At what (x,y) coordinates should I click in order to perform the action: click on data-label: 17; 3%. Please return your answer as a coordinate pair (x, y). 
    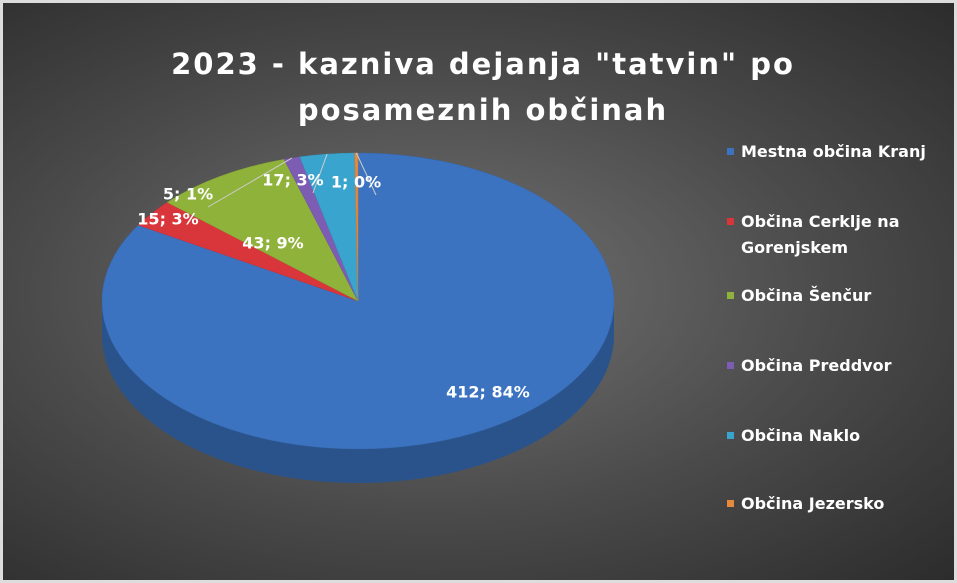
    Looking at the image, I should click on (292, 180).